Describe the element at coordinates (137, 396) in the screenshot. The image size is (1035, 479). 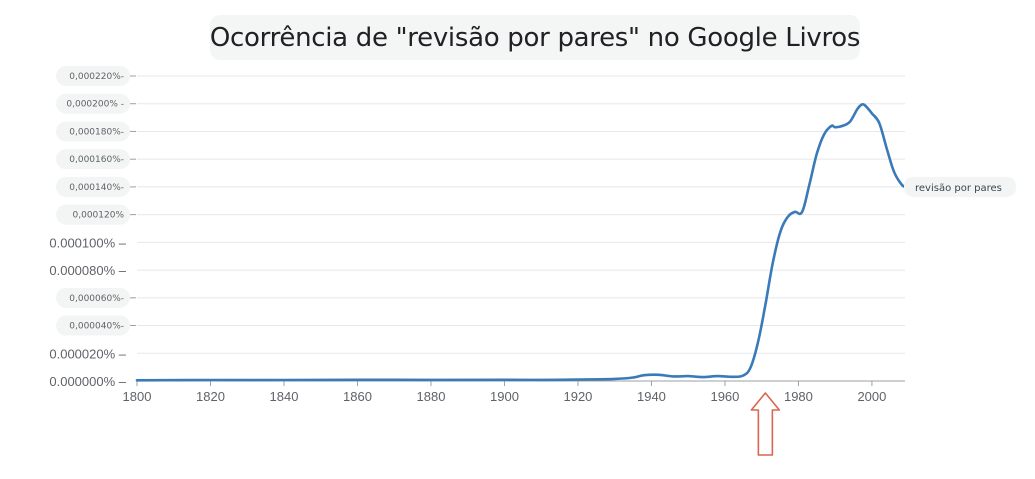
I see `x-tick-label: 1800` at that location.